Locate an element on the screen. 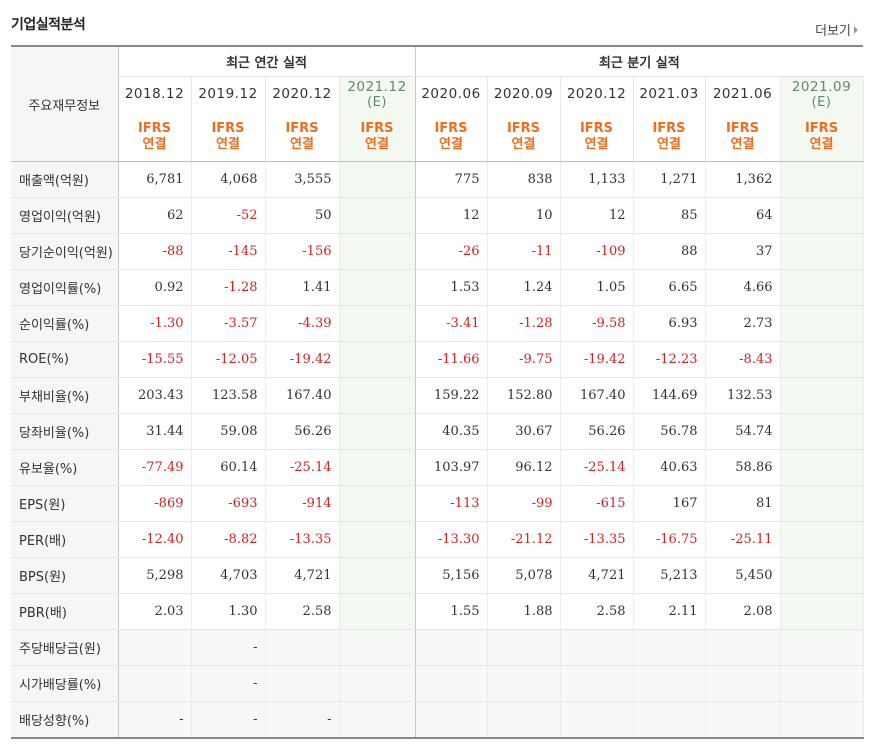 The width and height of the screenshot is (880, 750). value-cell: -13.35 is located at coordinates (302, 539).